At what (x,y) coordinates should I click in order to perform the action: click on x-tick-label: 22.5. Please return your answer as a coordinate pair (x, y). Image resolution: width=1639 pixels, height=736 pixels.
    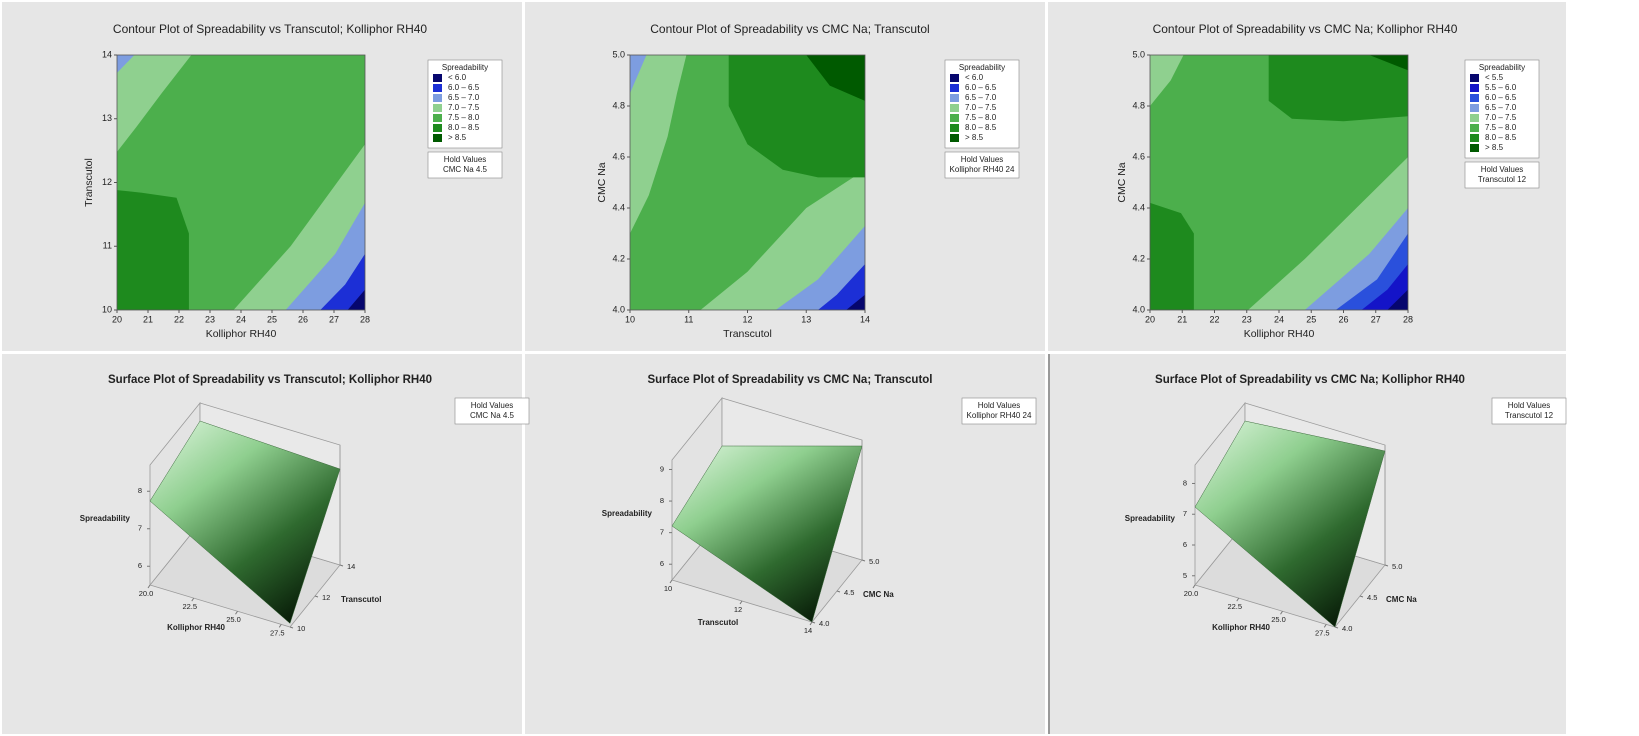
    Looking at the image, I should click on (189, 606).